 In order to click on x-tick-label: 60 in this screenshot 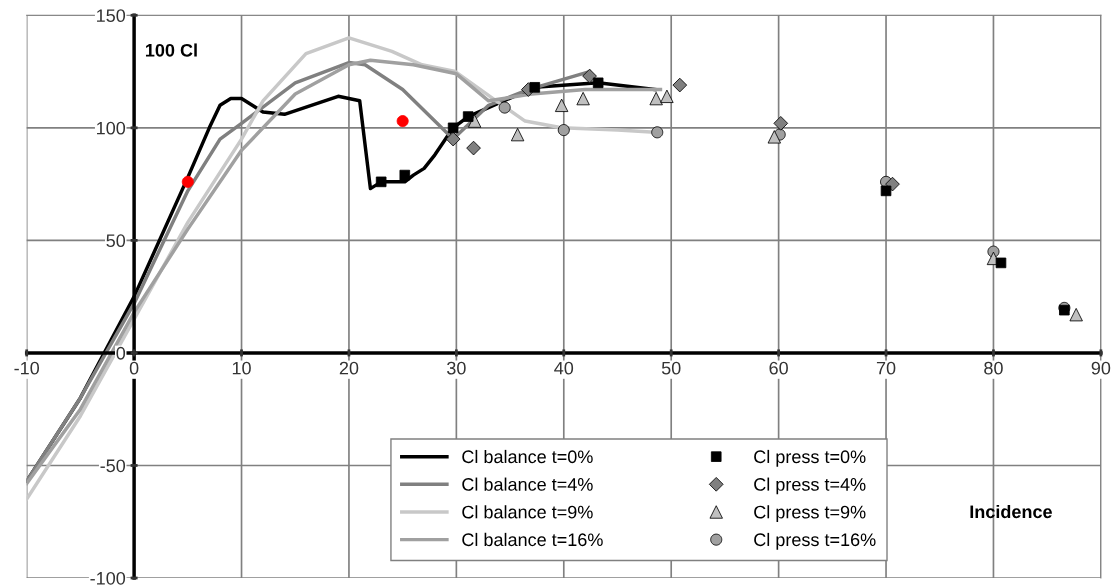, I will do `click(778, 368)`.